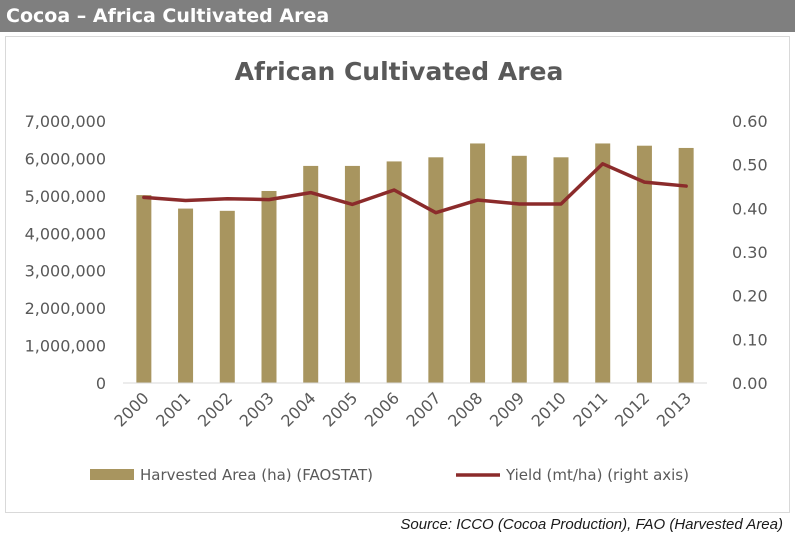  What do you see at coordinates (399, 71) in the screenshot?
I see `chart-title: African Cultivated Area` at bounding box center [399, 71].